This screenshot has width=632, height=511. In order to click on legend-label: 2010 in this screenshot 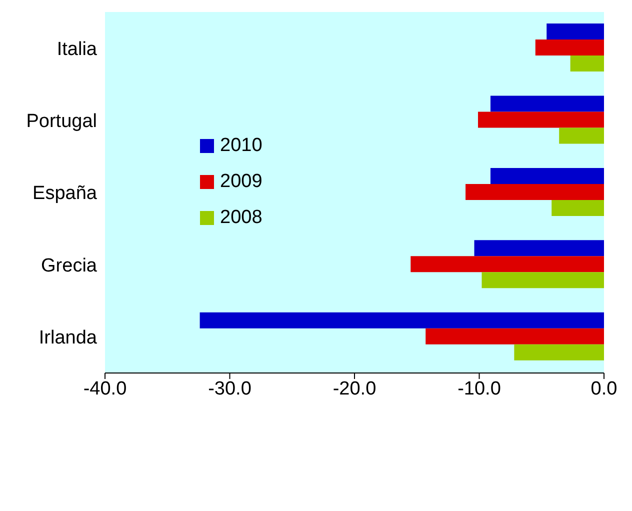, I will do `click(241, 146)`.